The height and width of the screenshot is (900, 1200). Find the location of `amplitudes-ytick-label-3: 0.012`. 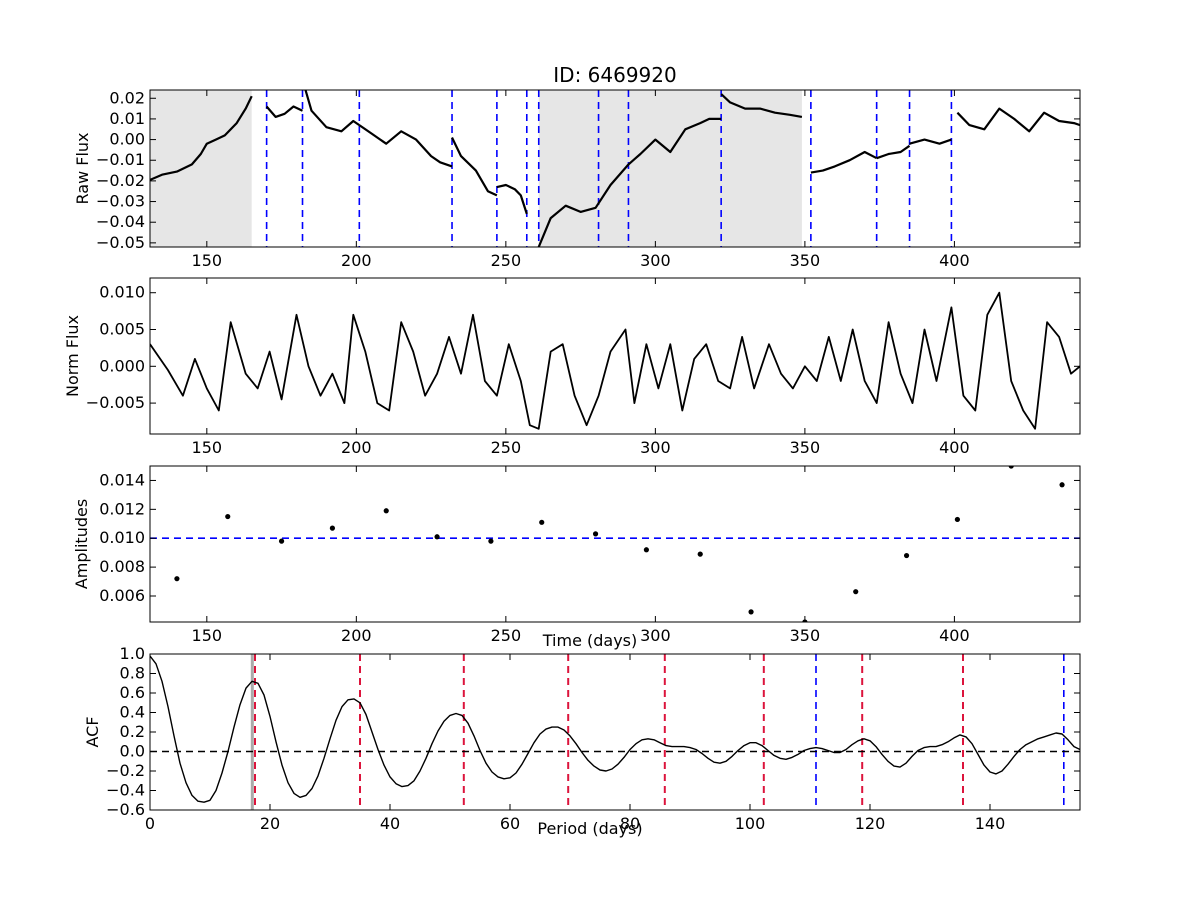

amplitudes-ytick-label-3: 0.012 is located at coordinates (122, 508).